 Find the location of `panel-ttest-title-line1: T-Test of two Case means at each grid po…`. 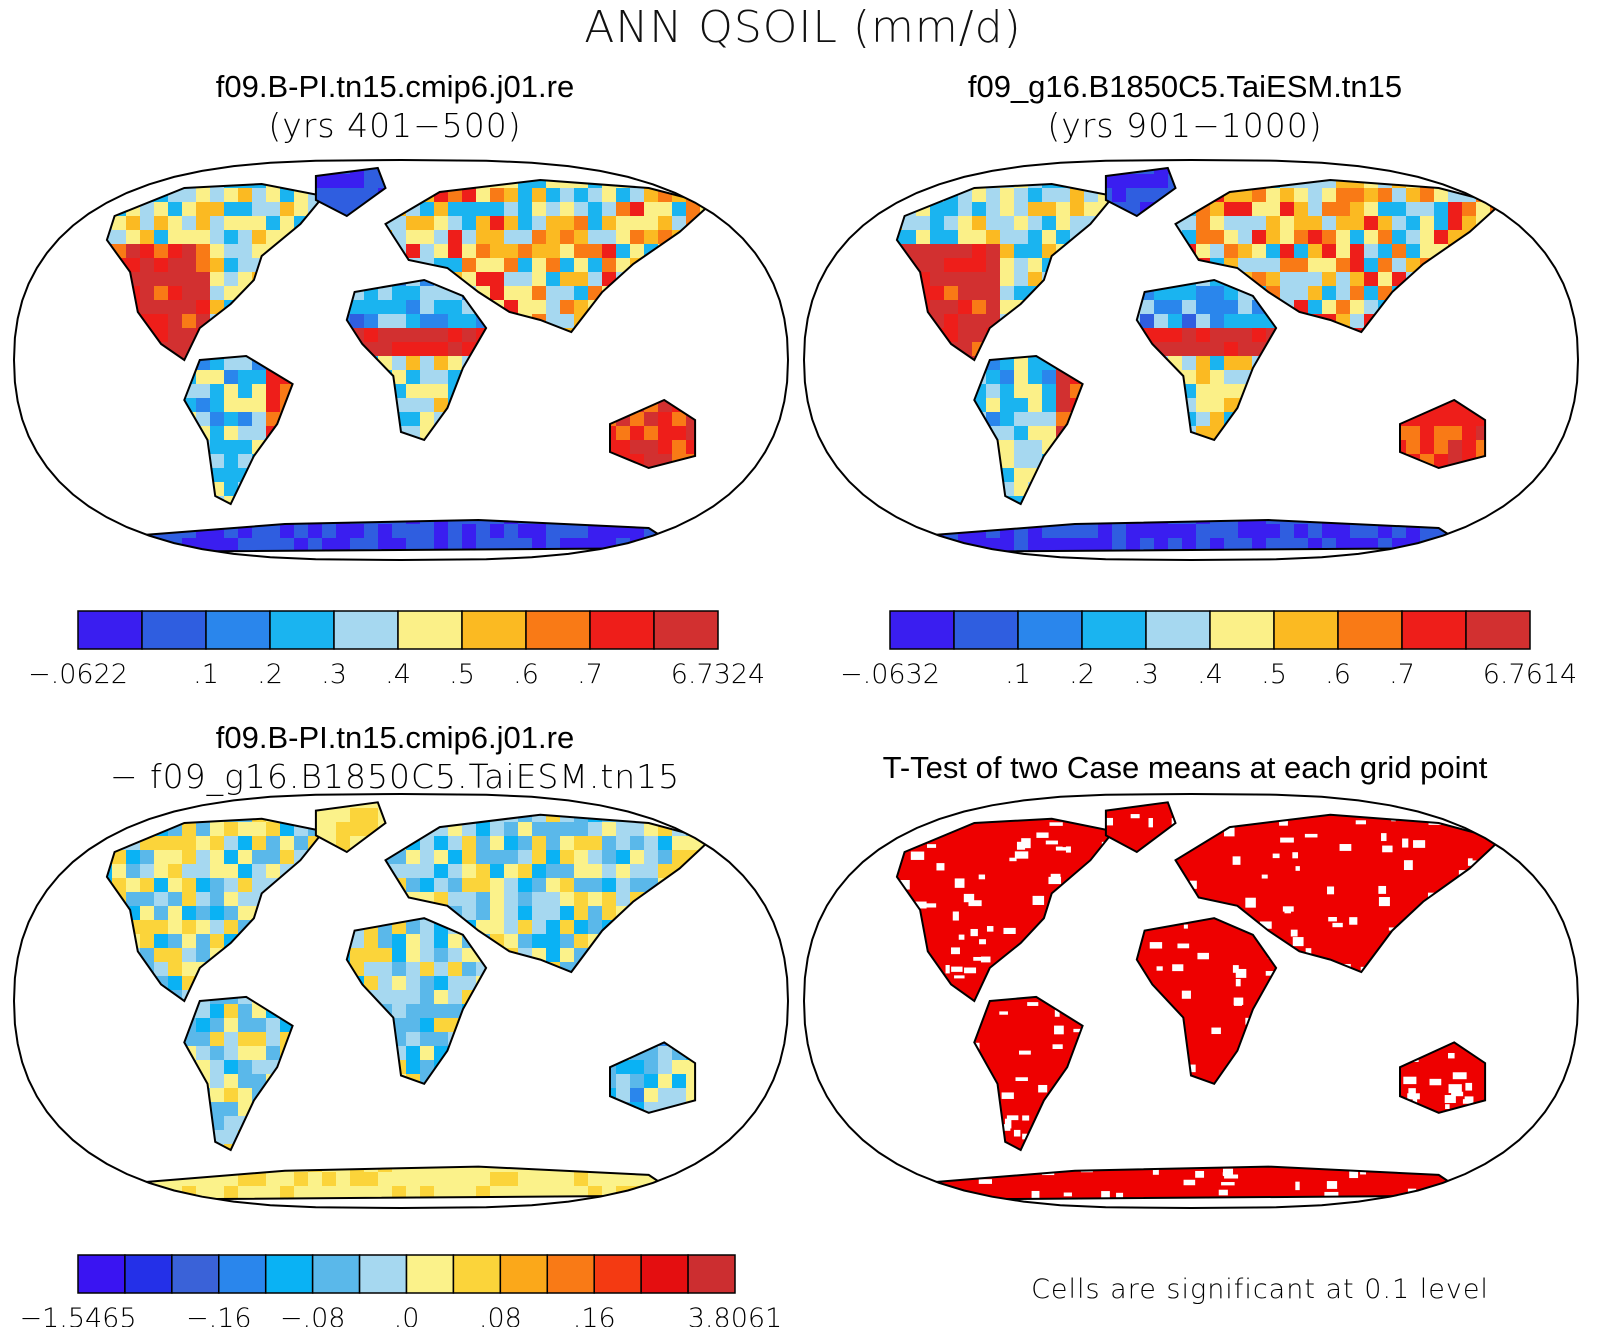

panel-ttest-title-line1: T-Test of two Case means at each grid po… is located at coordinates (1185, 768).